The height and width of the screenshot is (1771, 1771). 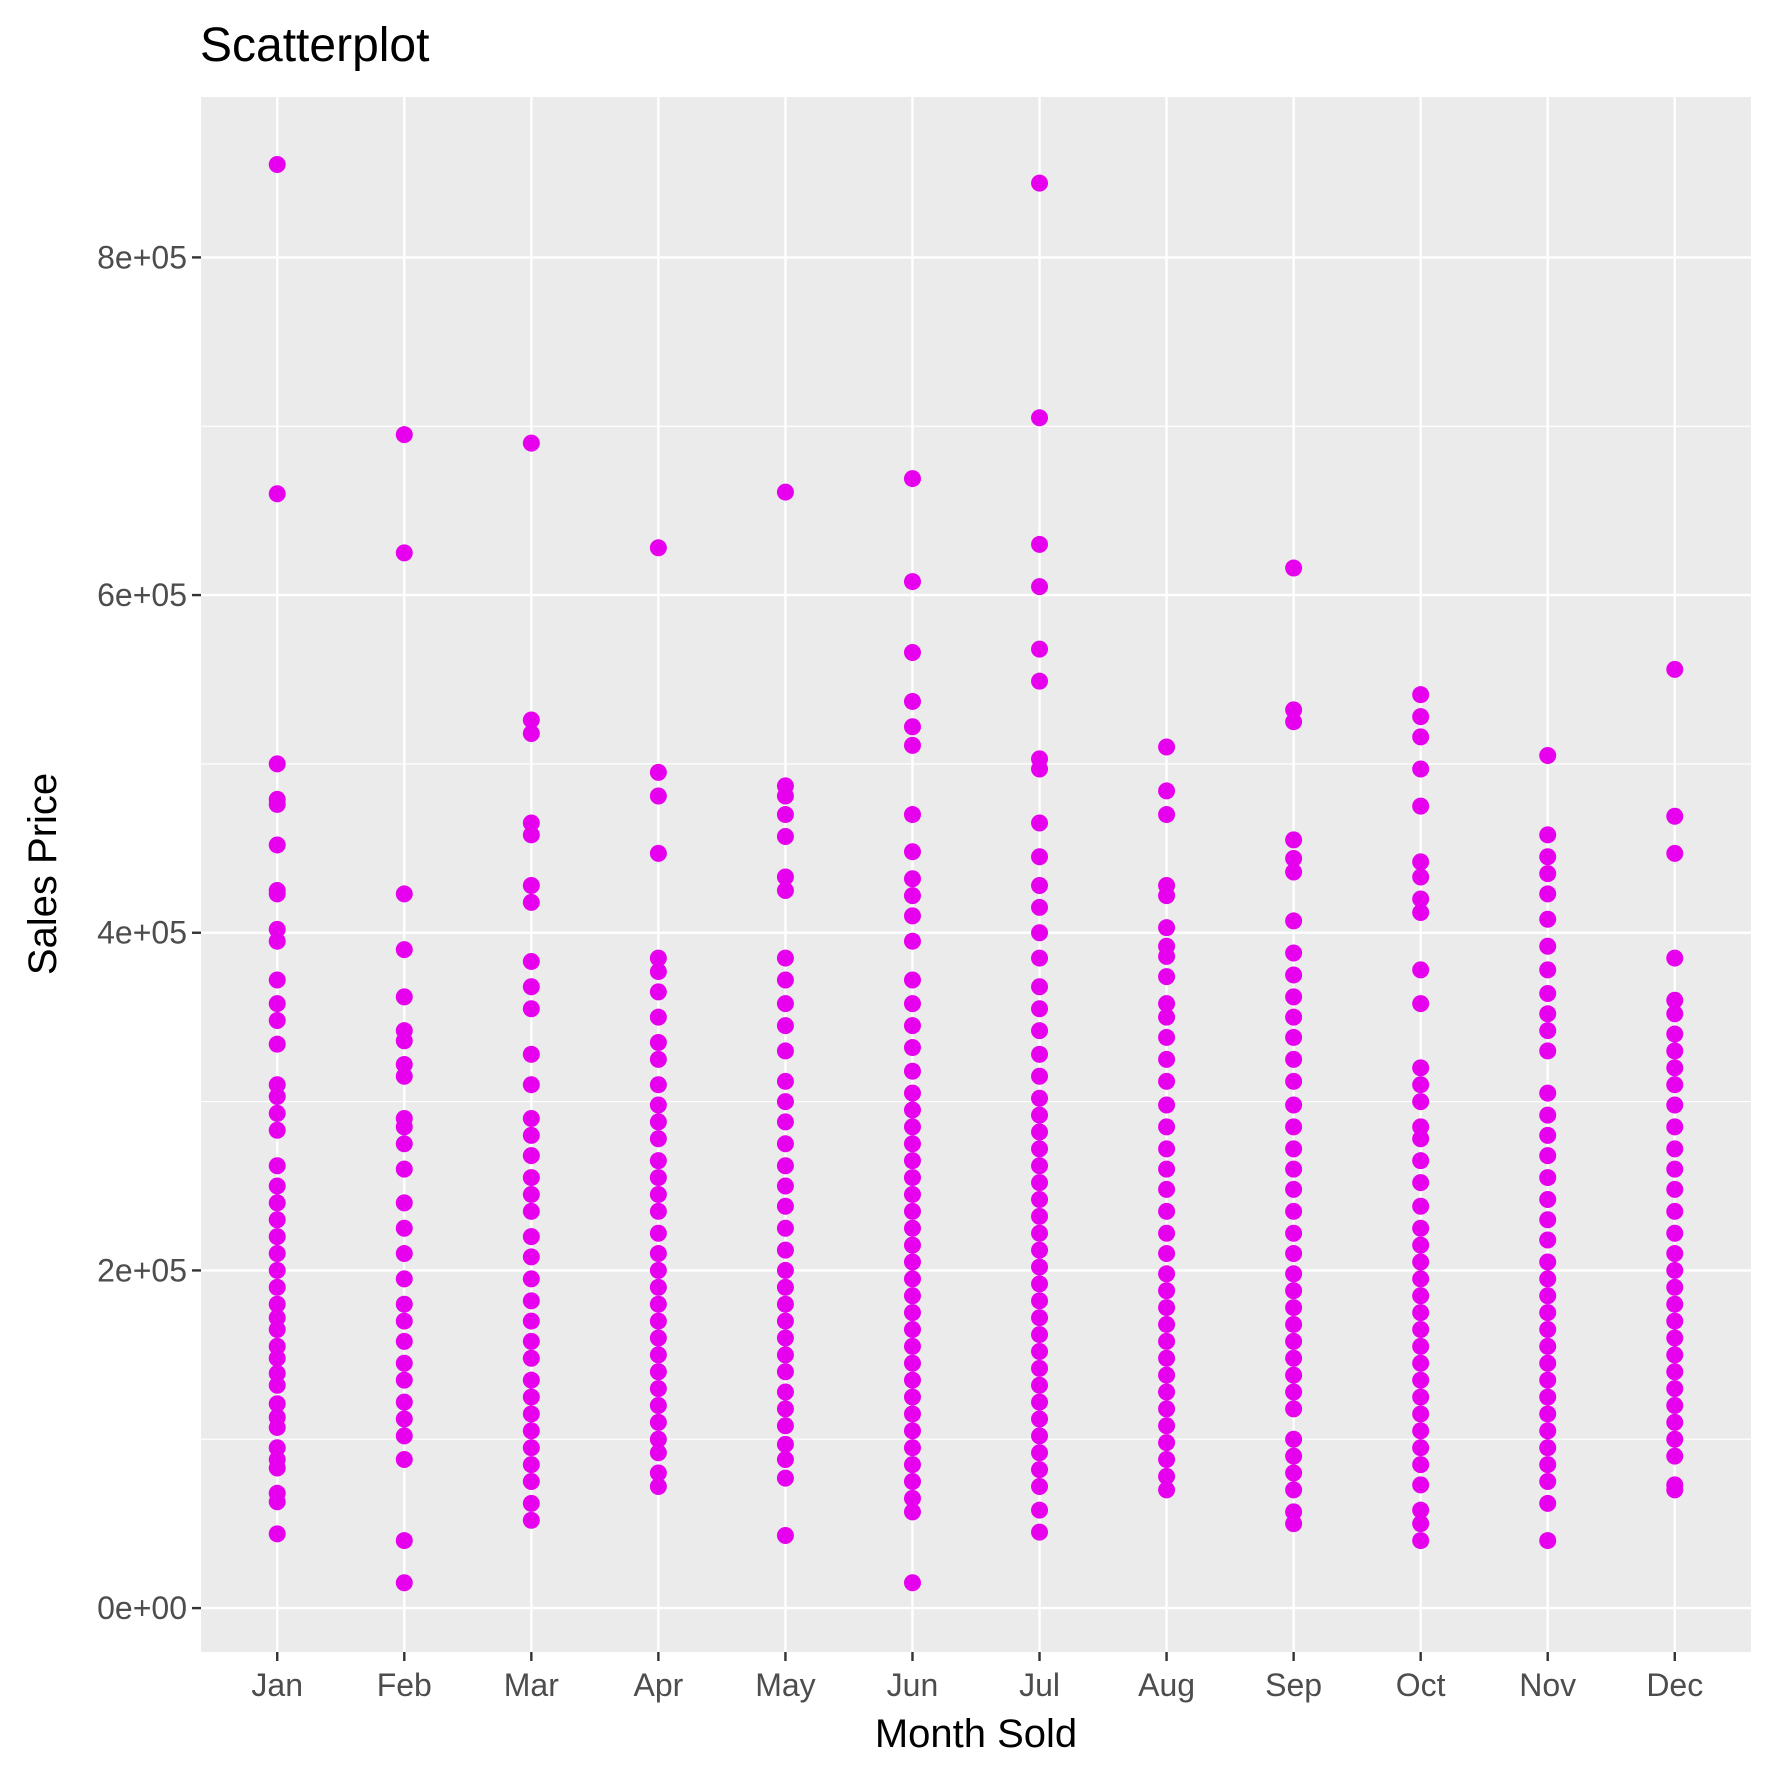 What do you see at coordinates (531, 1685) in the screenshot?
I see `x-tick-label: Mar` at bounding box center [531, 1685].